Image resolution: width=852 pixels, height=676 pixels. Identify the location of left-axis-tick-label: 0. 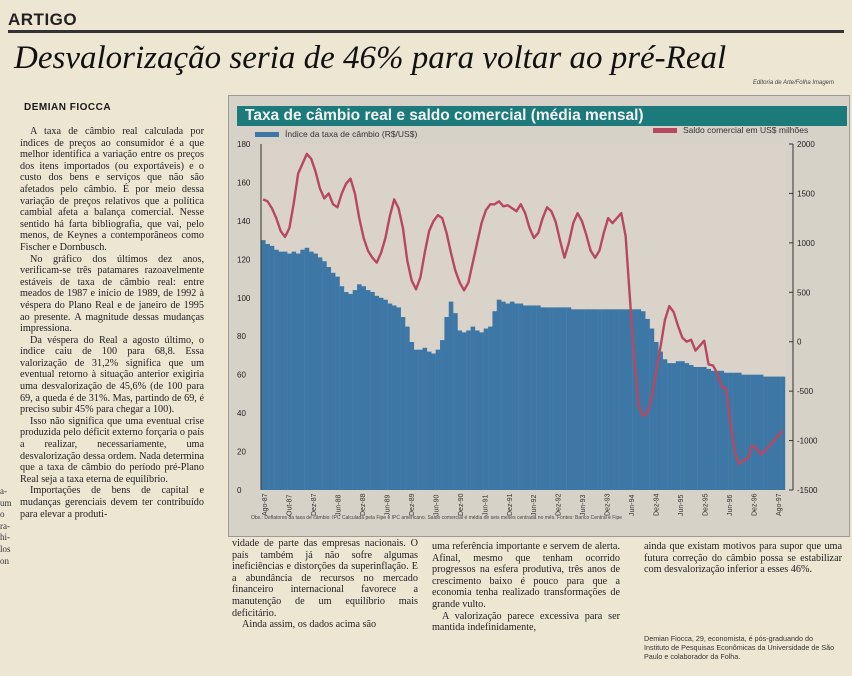
(239, 490).